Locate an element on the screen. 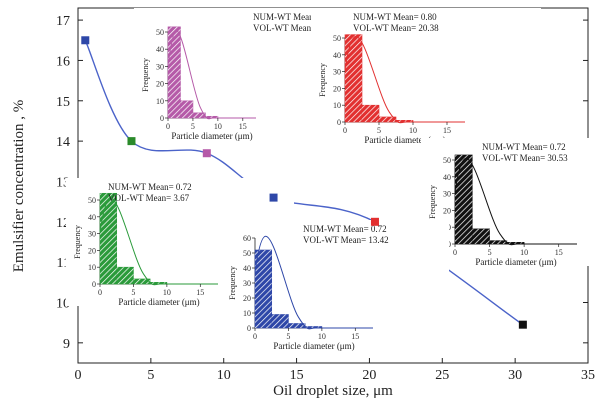 This screenshot has width=598, height=402. y-tick-label: 14 is located at coordinates (63, 142).